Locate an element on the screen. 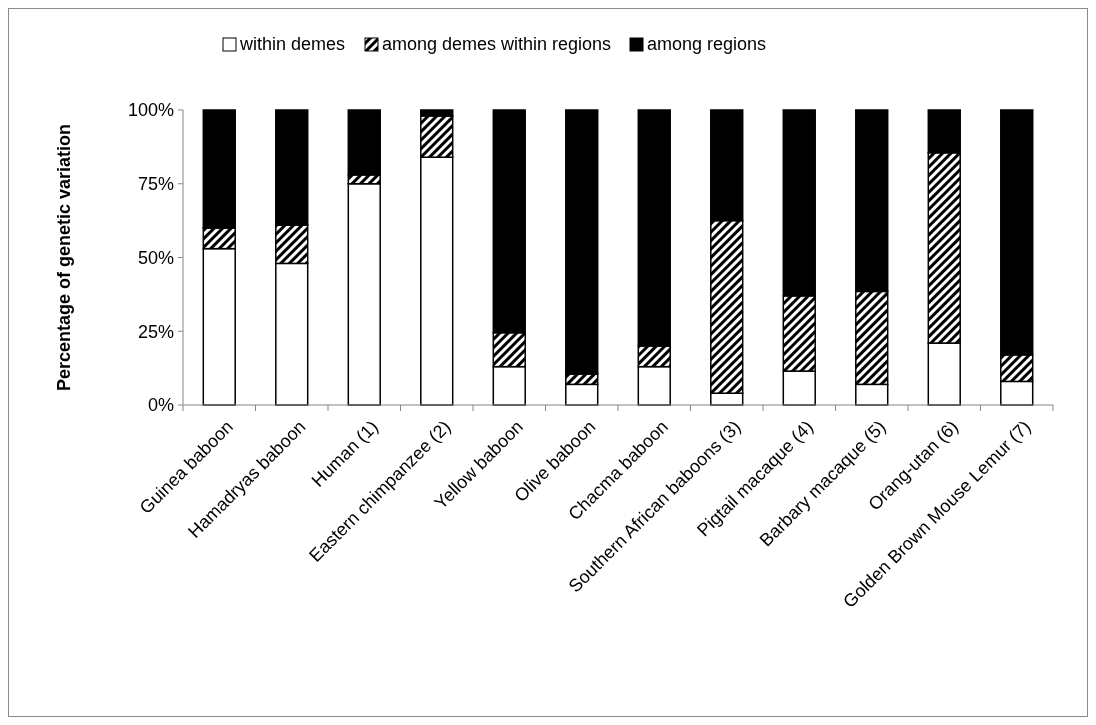  y-tick-label: 75% is located at coordinates (155, 184).